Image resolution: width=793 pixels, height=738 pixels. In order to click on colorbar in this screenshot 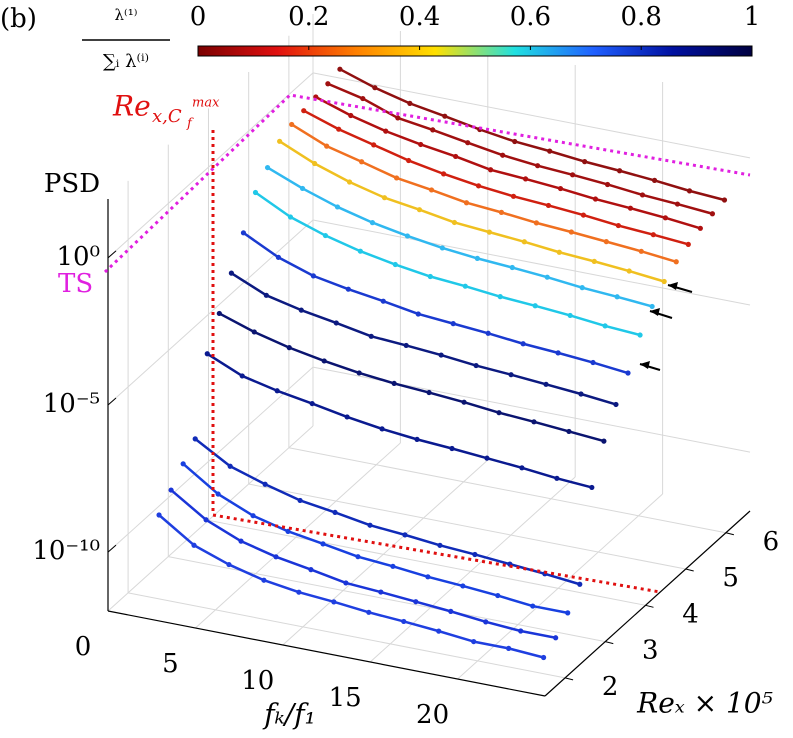, I will do `click(475, 51)`.